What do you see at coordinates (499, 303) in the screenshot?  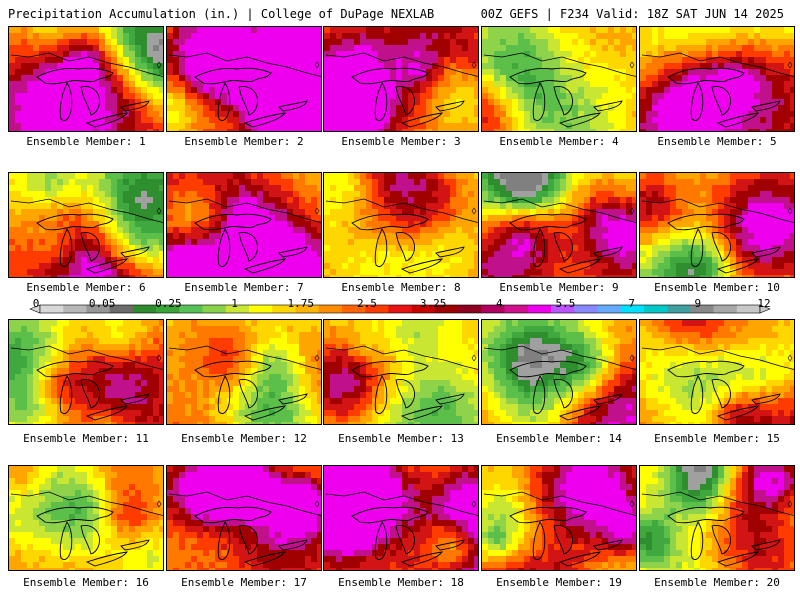 I see `color-scale-tick-label: 4` at bounding box center [499, 303].